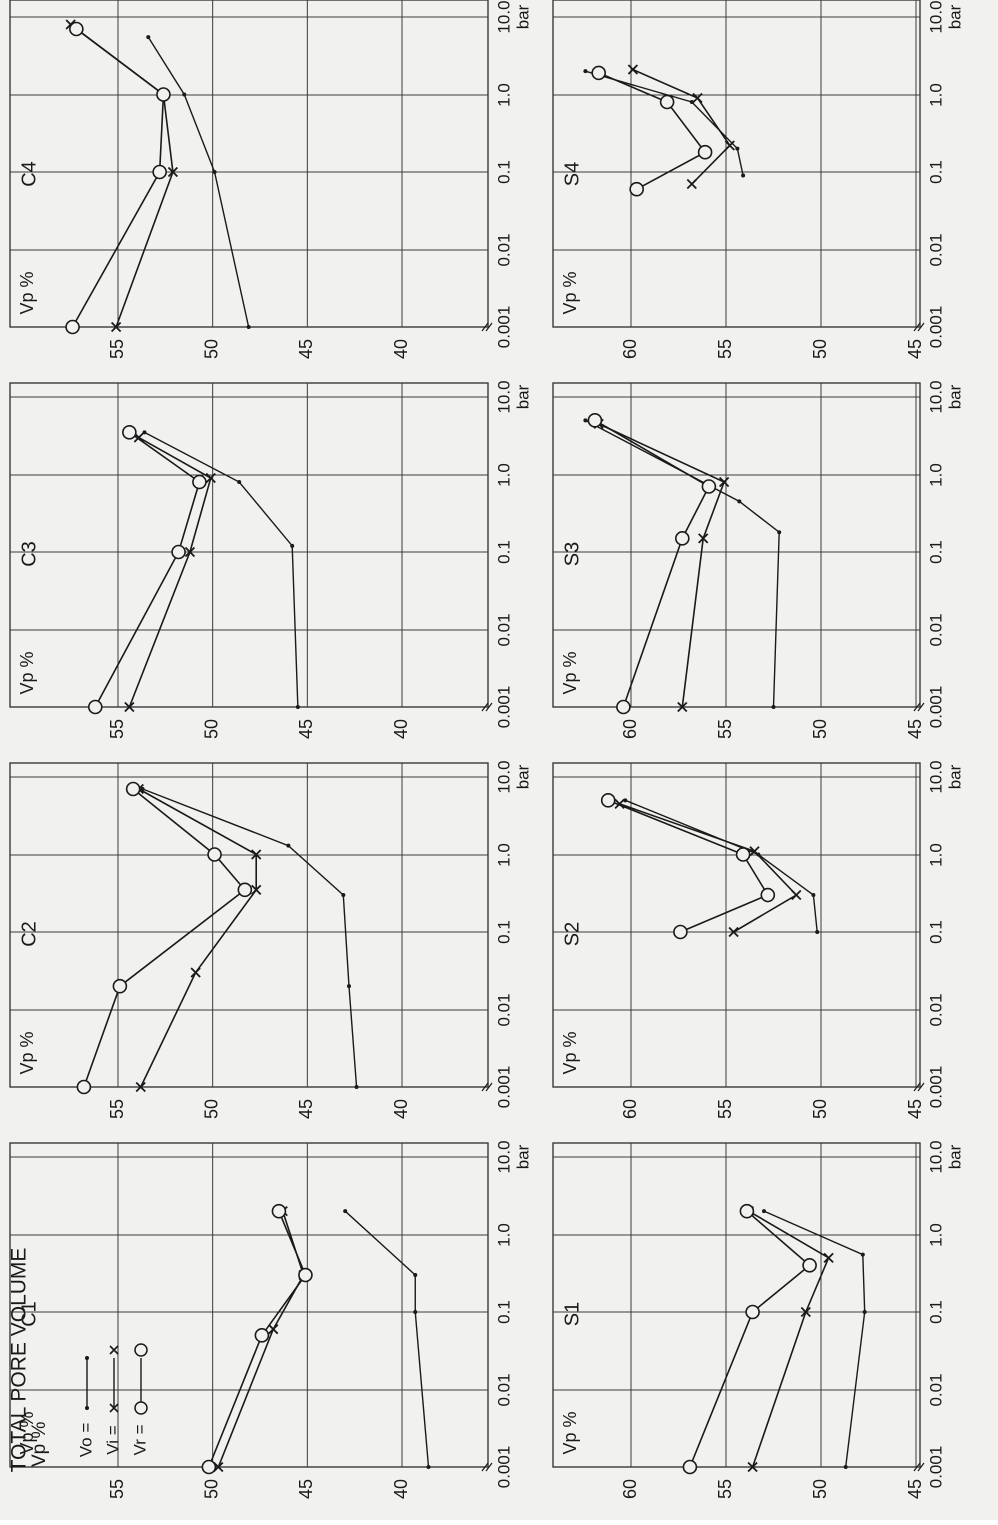 This screenshot has height=1525, width=998. Describe the element at coordinates (503, 396) in the screenshot. I see `x-tick-label: 10.0` at that location.